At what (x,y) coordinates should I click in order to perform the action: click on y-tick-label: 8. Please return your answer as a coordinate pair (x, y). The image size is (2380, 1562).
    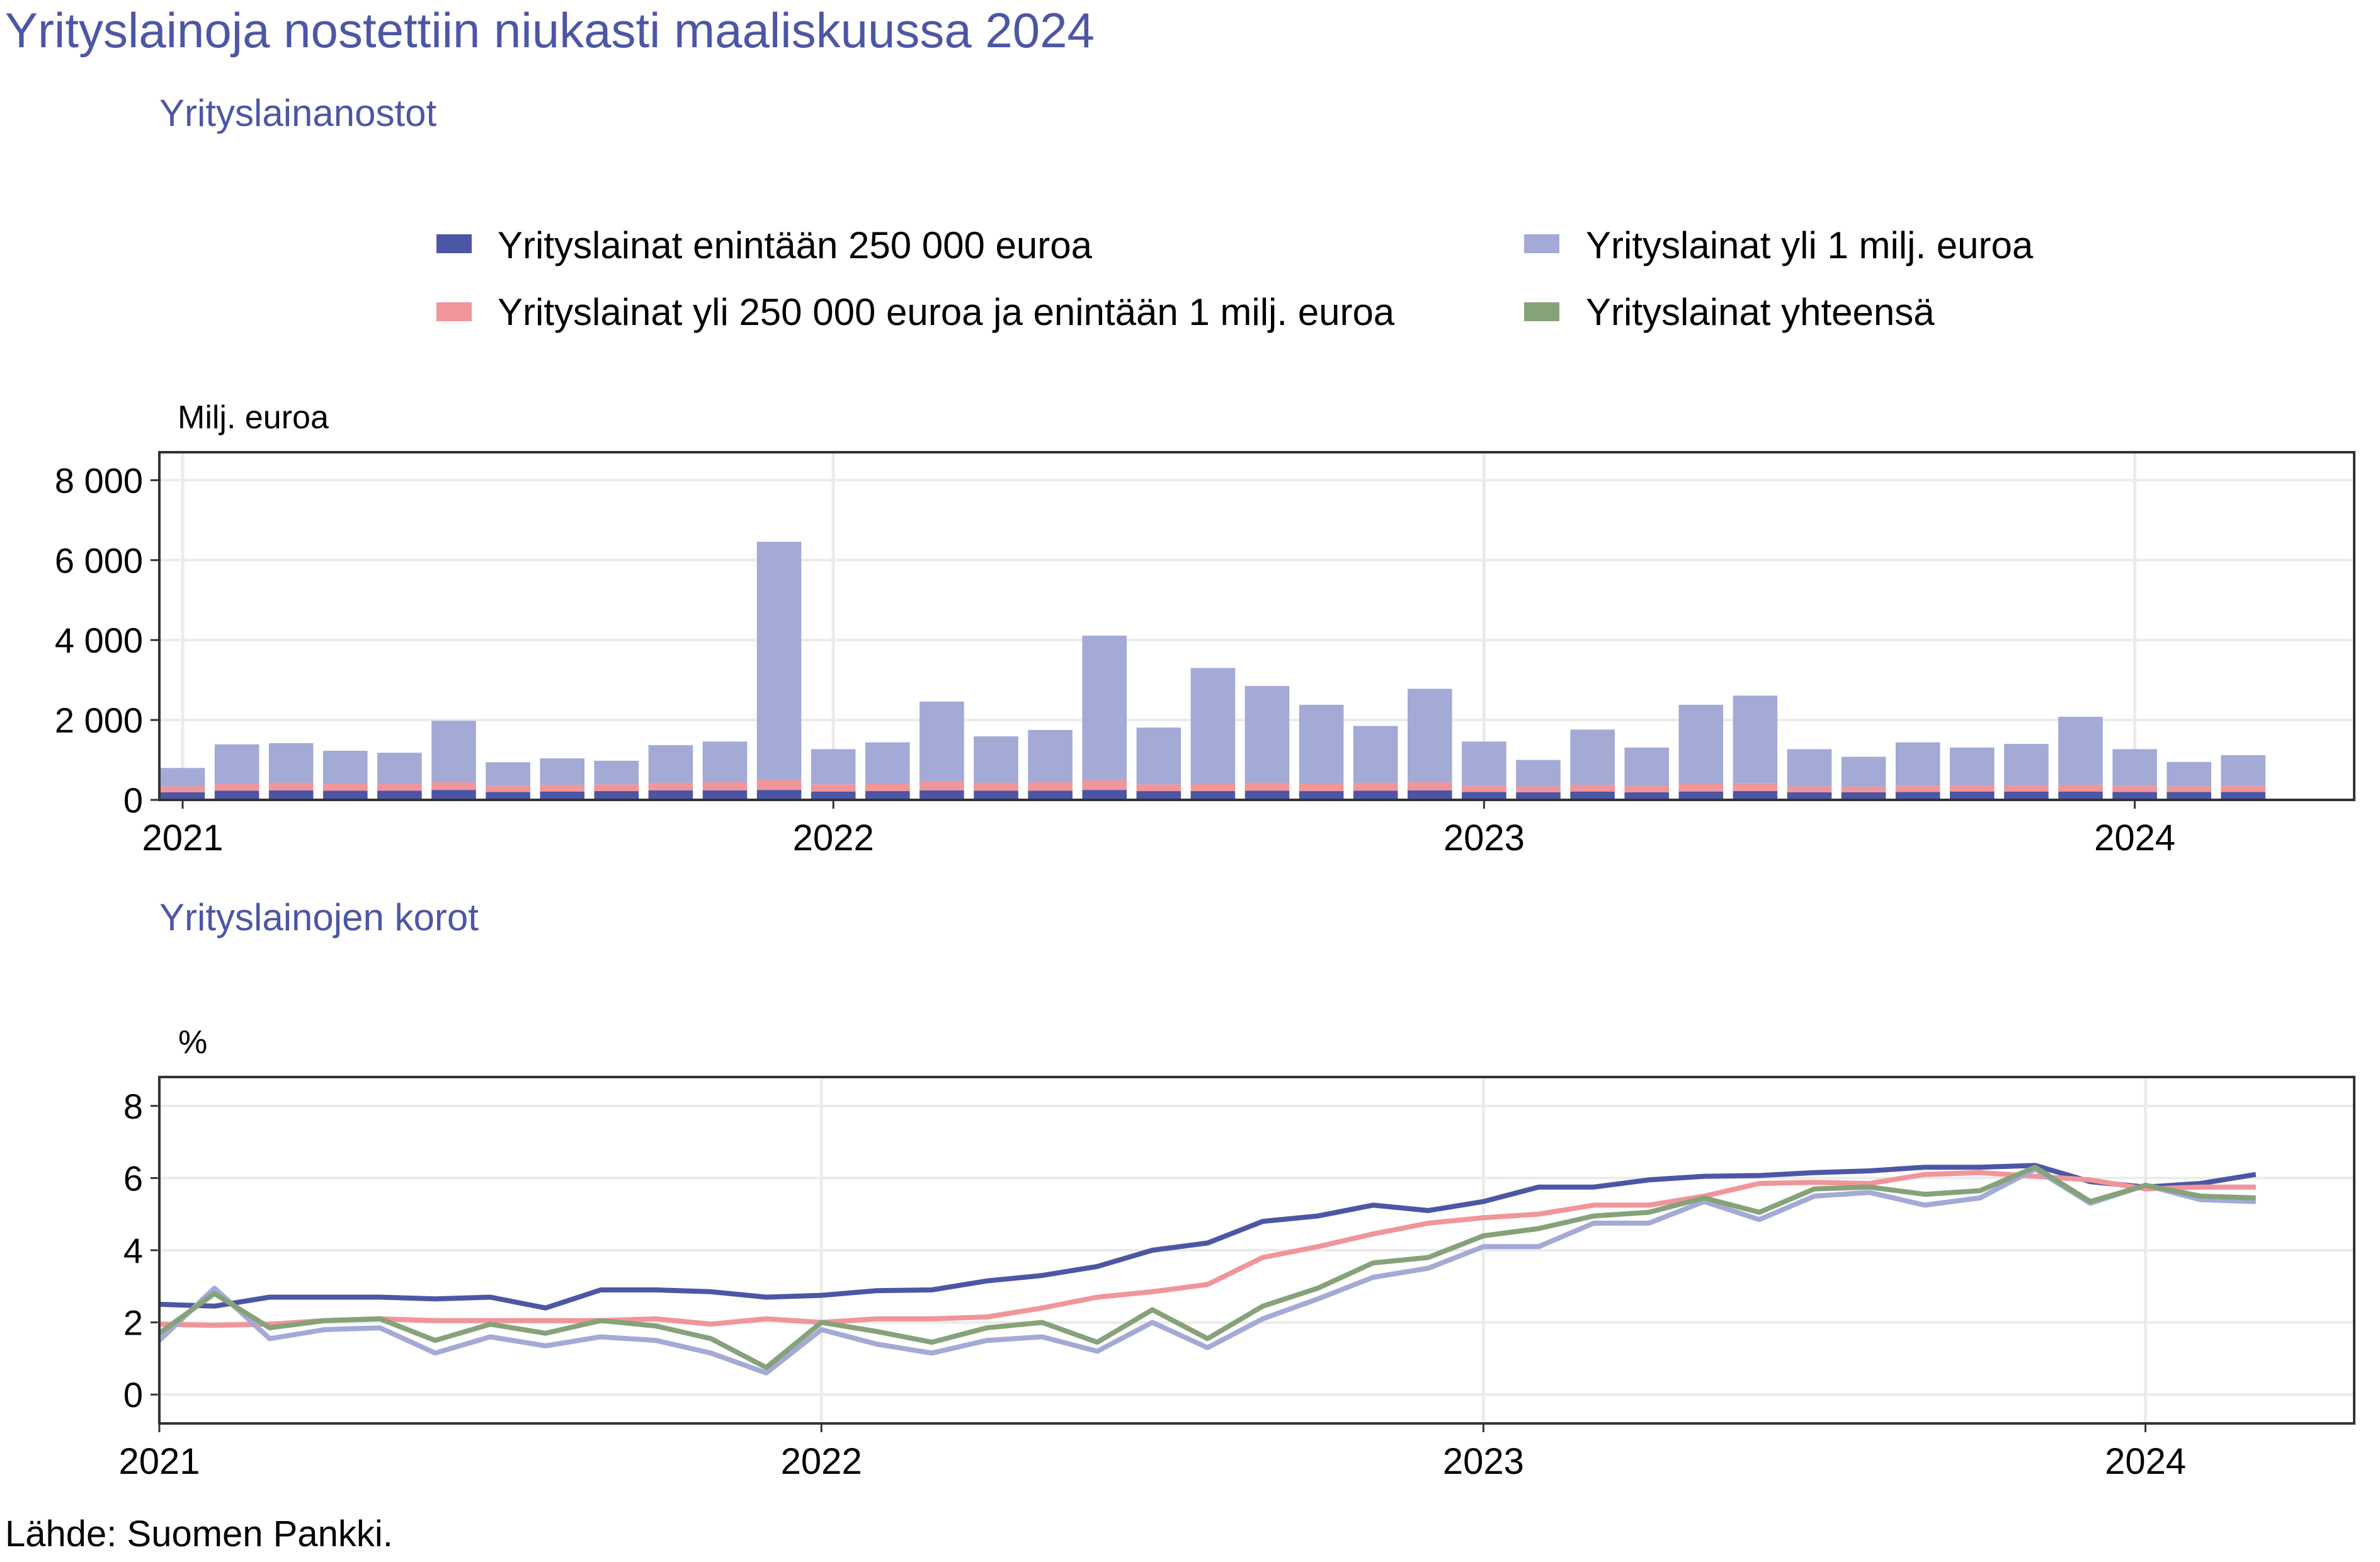
    Looking at the image, I should click on (133, 1106).